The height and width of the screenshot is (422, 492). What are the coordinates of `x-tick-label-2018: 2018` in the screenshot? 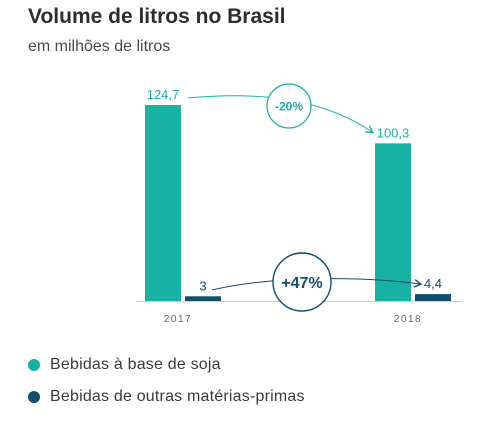 It's located at (408, 319).